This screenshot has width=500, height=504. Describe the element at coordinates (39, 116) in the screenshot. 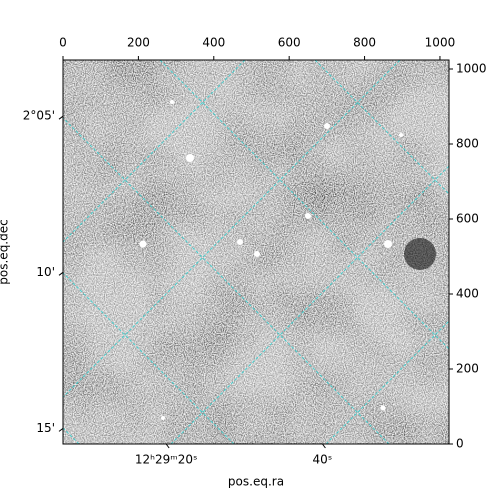

I see `dec-tick-label: 2°05'` at that location.